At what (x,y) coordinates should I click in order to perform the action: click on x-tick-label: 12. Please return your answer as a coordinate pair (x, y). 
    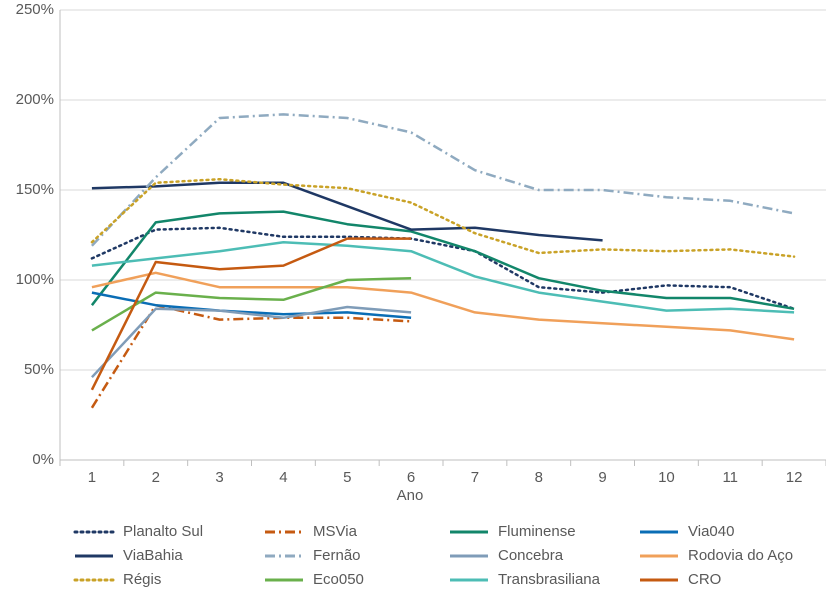
    Looking at the image, I should click on (794, 477).